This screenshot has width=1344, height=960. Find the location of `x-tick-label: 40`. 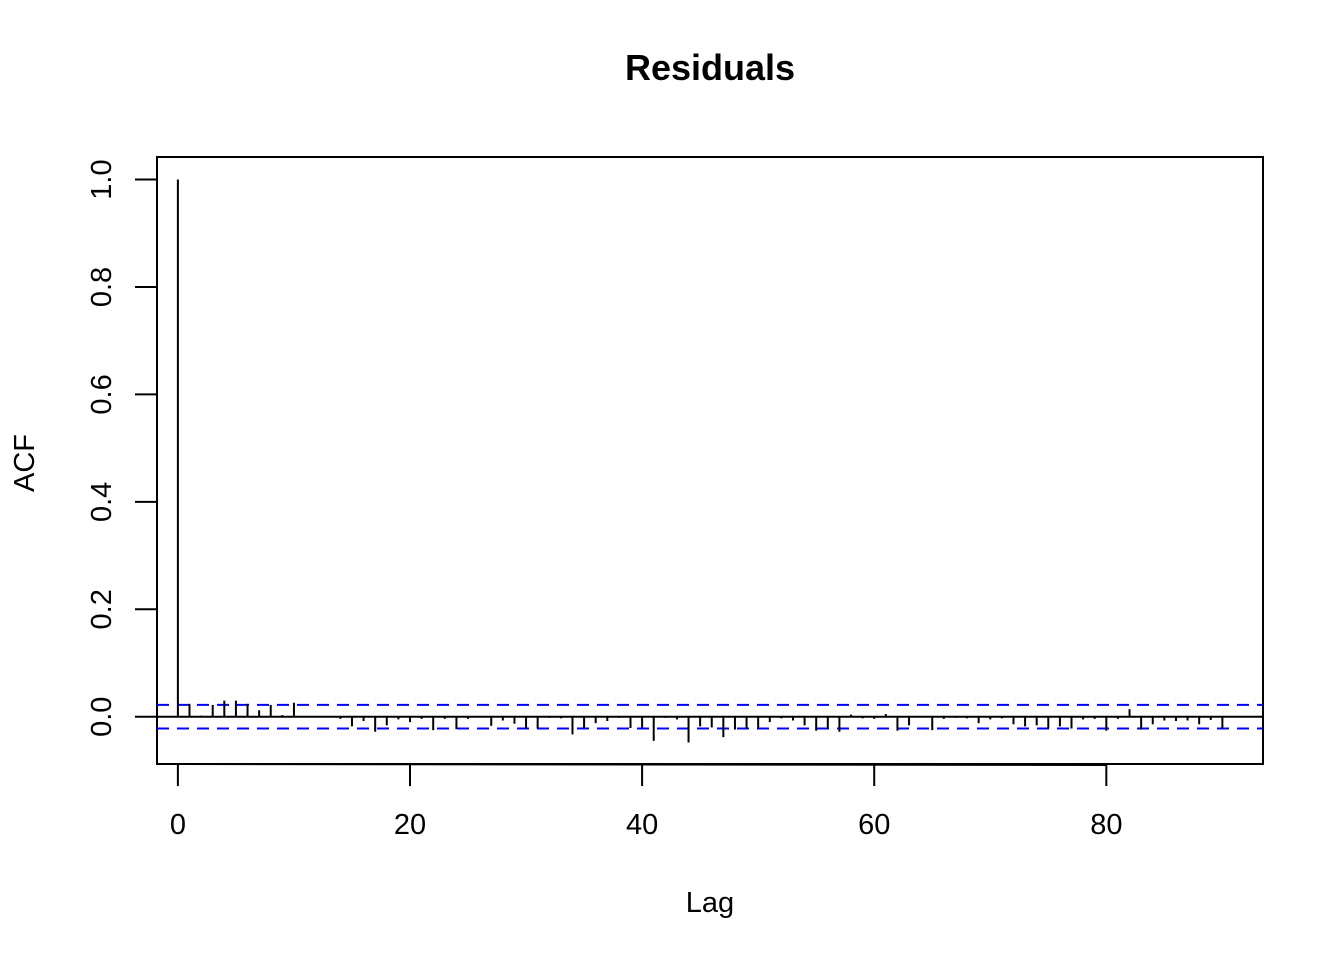

x-tick-label: 40 is located at coordinates (642, 825).